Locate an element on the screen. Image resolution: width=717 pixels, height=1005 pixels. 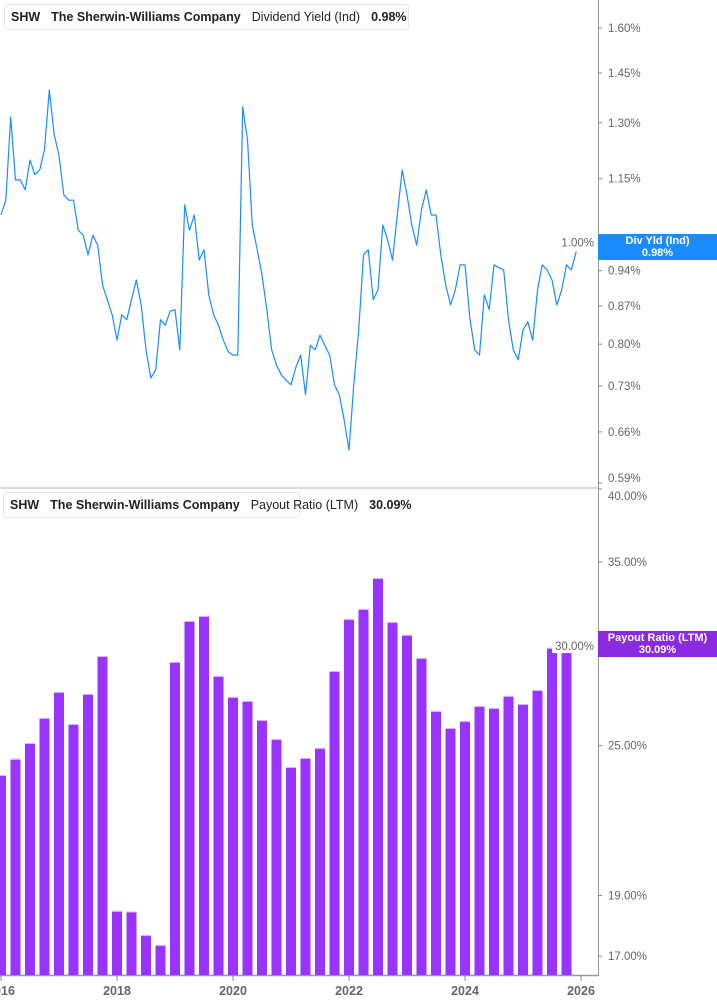
yield-y-tick-label: 1.15% is located at coordinates (624, 180).